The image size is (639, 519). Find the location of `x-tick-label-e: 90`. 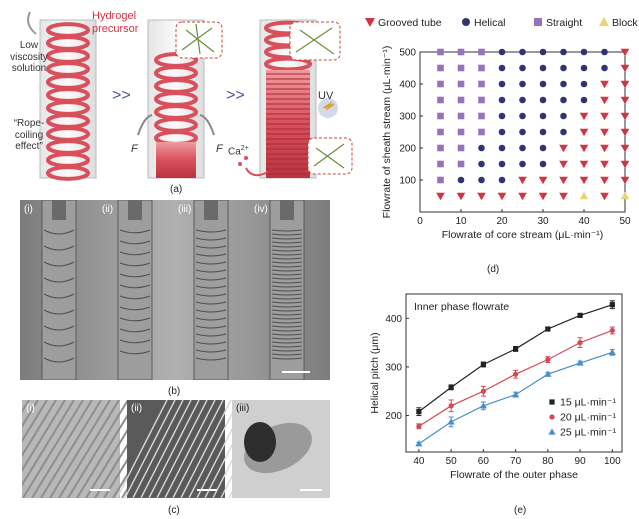

x-tick-label-e: 90 is located at coordinates (581, 461).